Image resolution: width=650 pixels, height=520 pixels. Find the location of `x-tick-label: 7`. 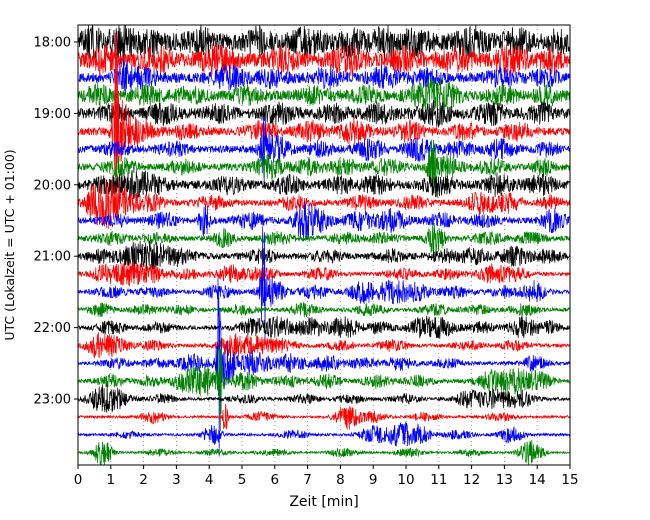

x-tick-label: 7 is located at coordinates (307, 480).